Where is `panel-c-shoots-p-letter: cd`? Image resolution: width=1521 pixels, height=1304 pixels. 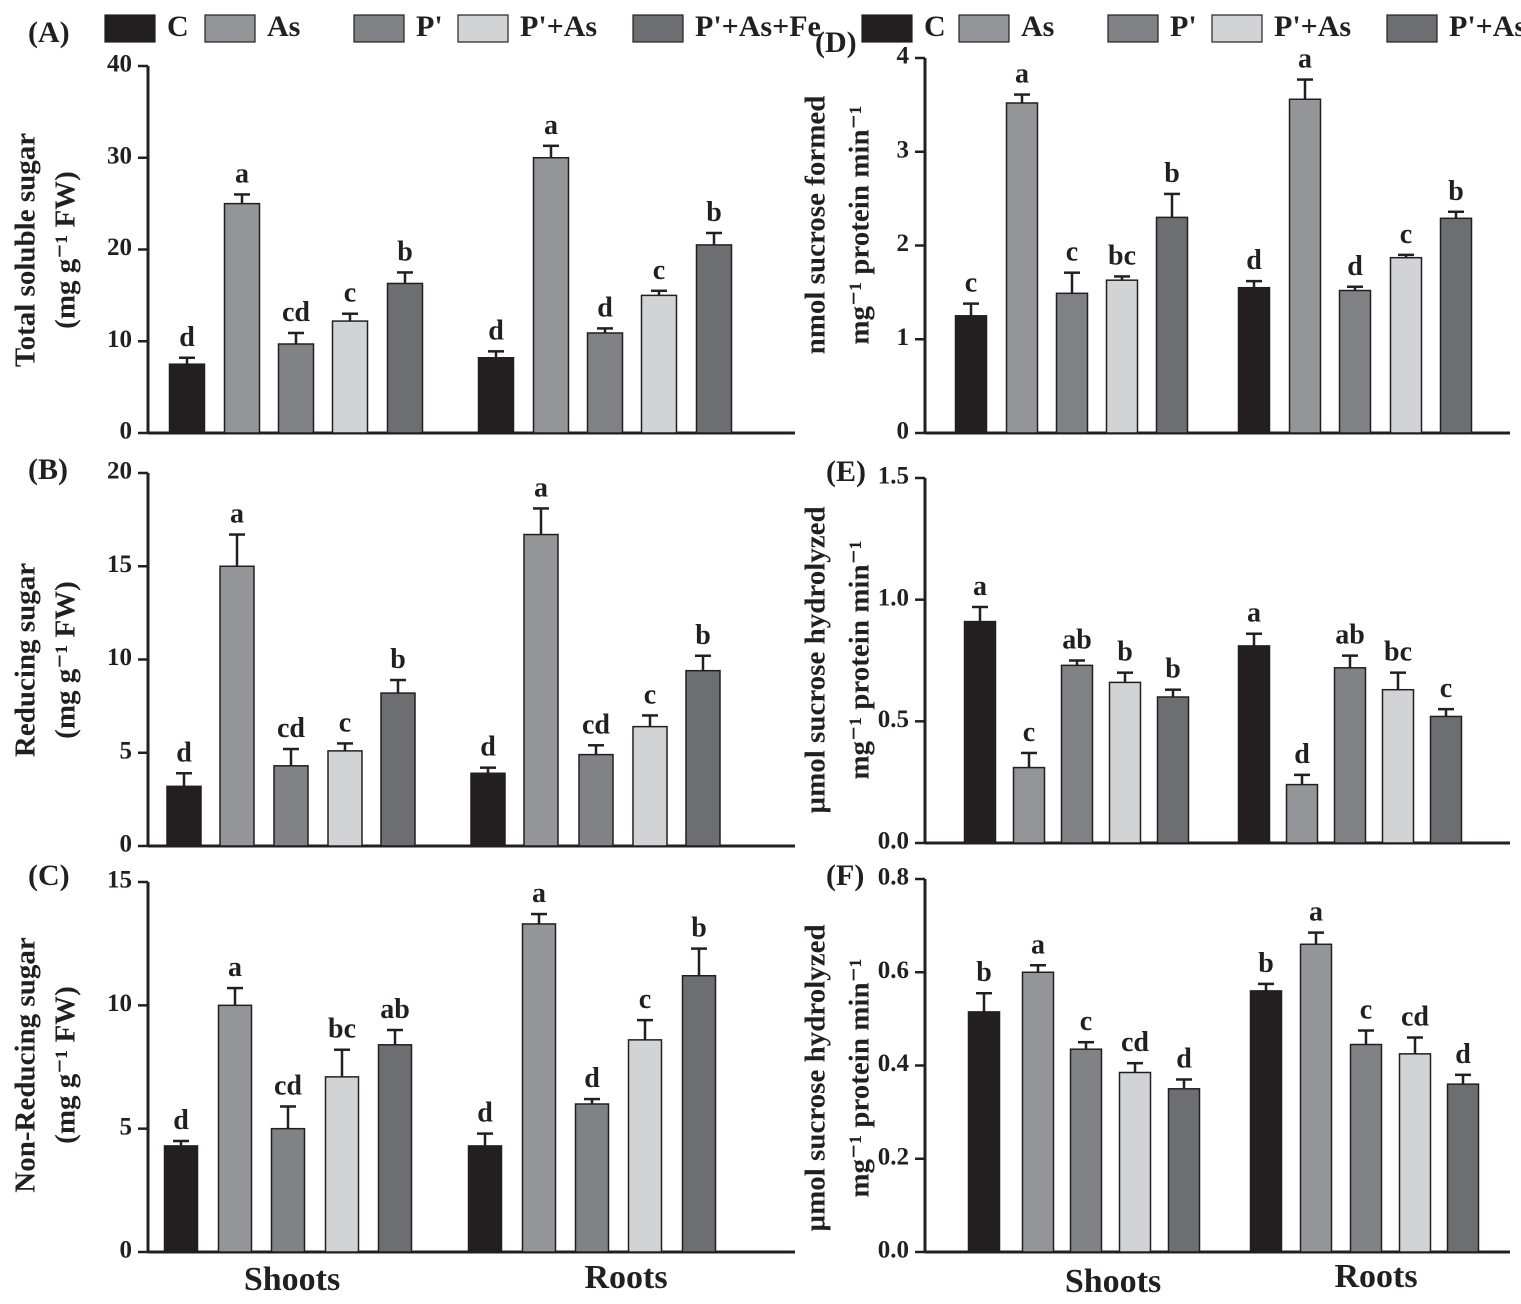
panel-c-shoots-p-letter: cd is located at coordinates (288, 1085).